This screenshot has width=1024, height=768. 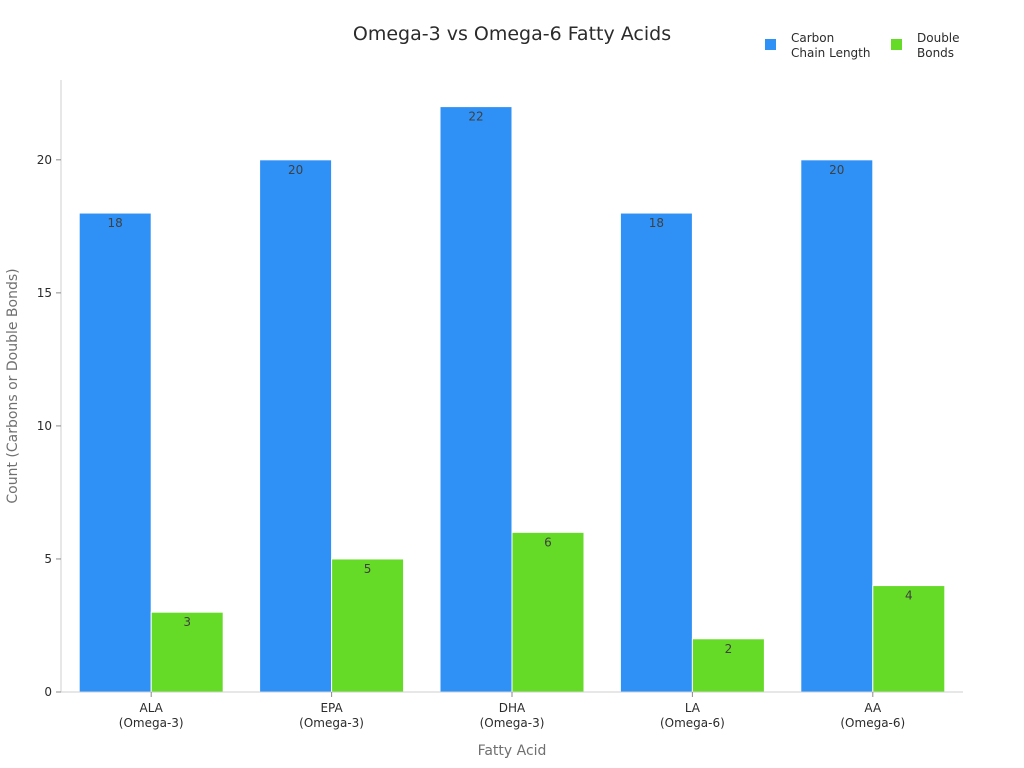 What do you see at coordinates (693, 708) in the screenshot?
I see `x-tick-label: LA` at bounding box center [693, 708].